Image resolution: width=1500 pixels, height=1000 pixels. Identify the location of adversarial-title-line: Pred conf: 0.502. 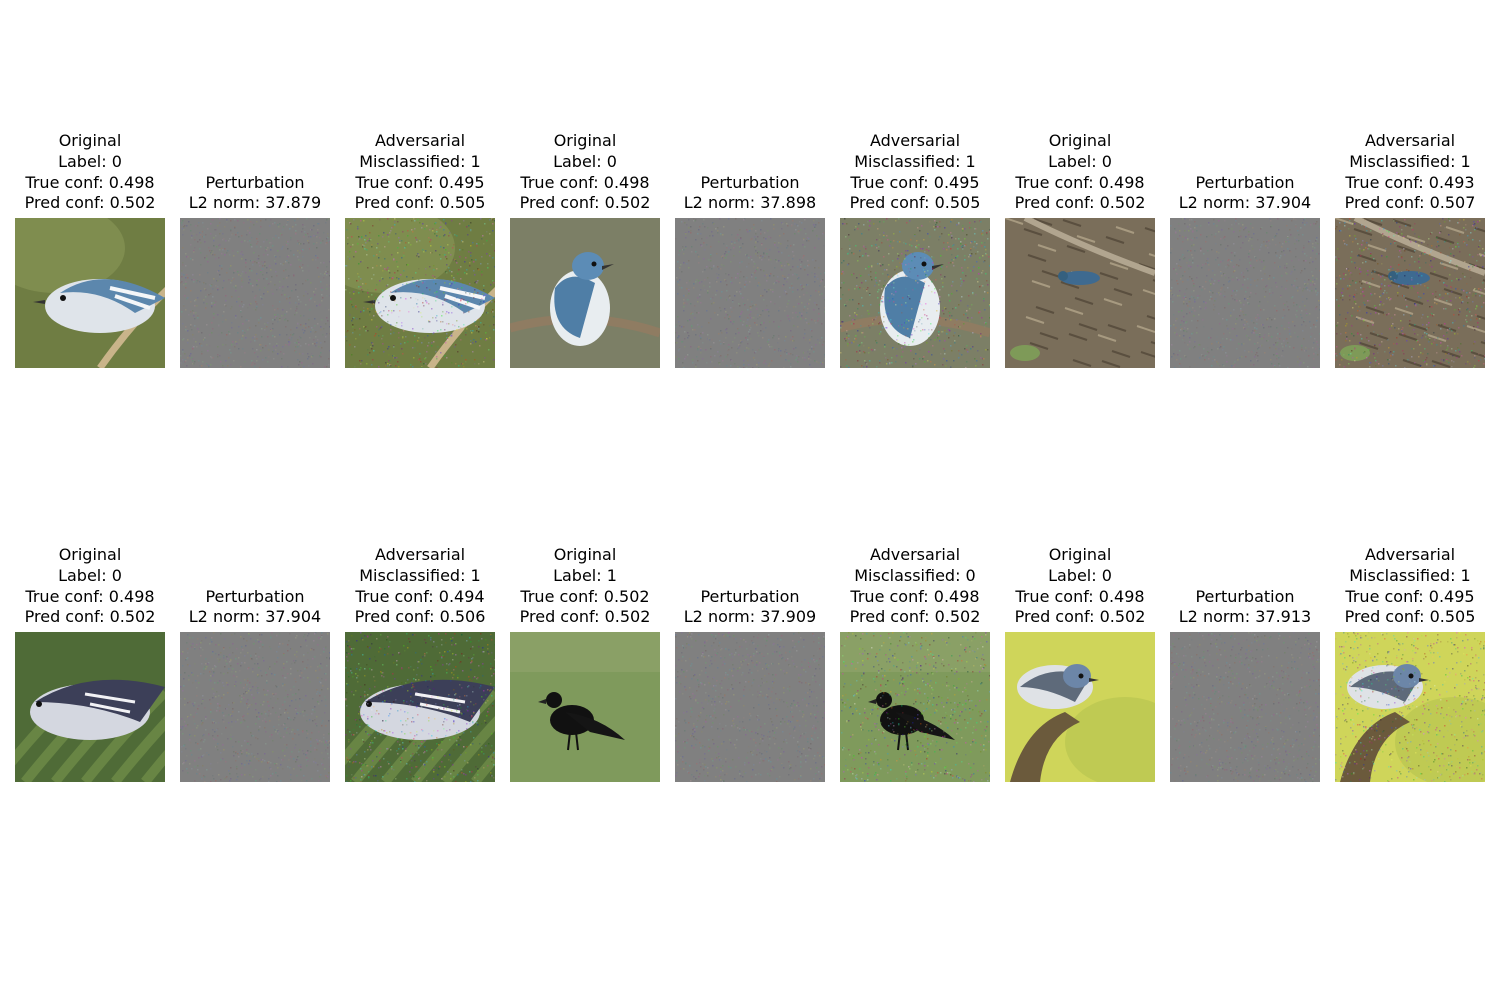
(915, 617).